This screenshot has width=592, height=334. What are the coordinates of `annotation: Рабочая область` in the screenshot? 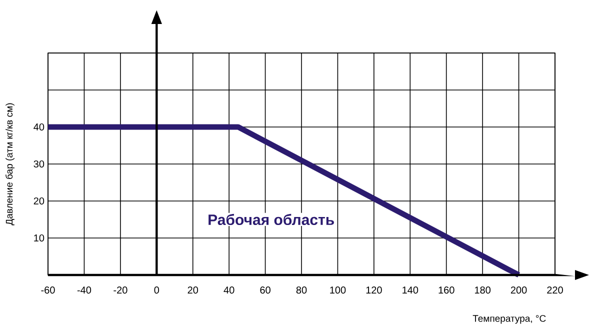 It's located at (271, 220).